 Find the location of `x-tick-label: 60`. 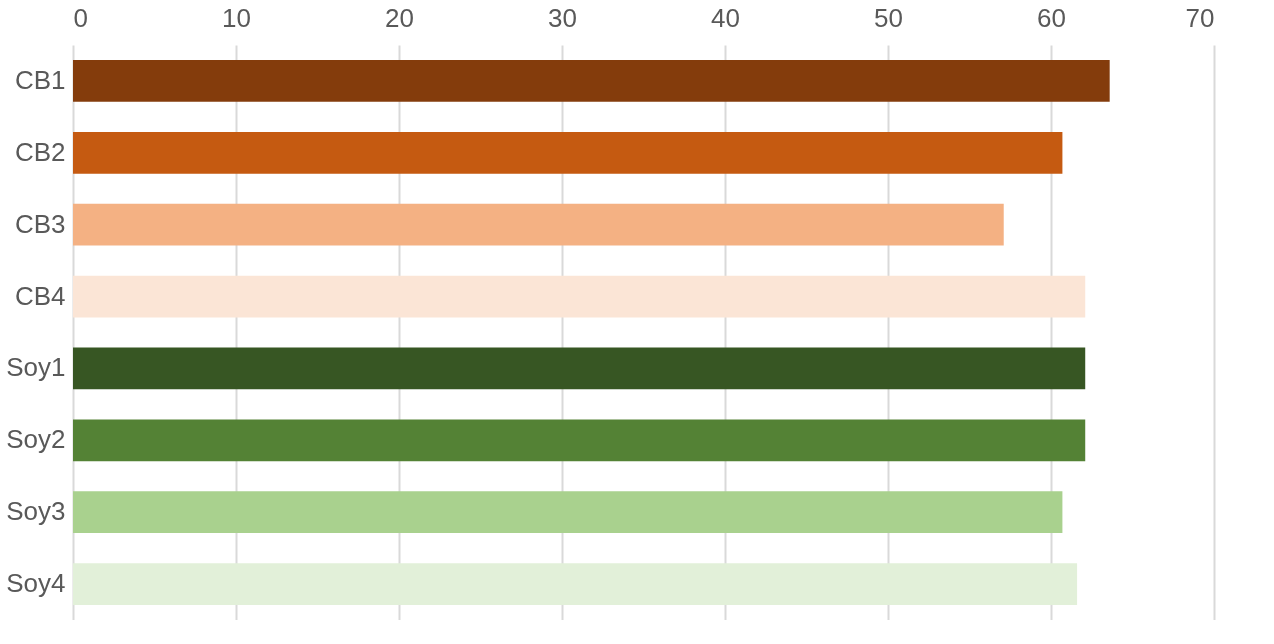

x-tick-label: 60 is located at coordinates (1051, 17).